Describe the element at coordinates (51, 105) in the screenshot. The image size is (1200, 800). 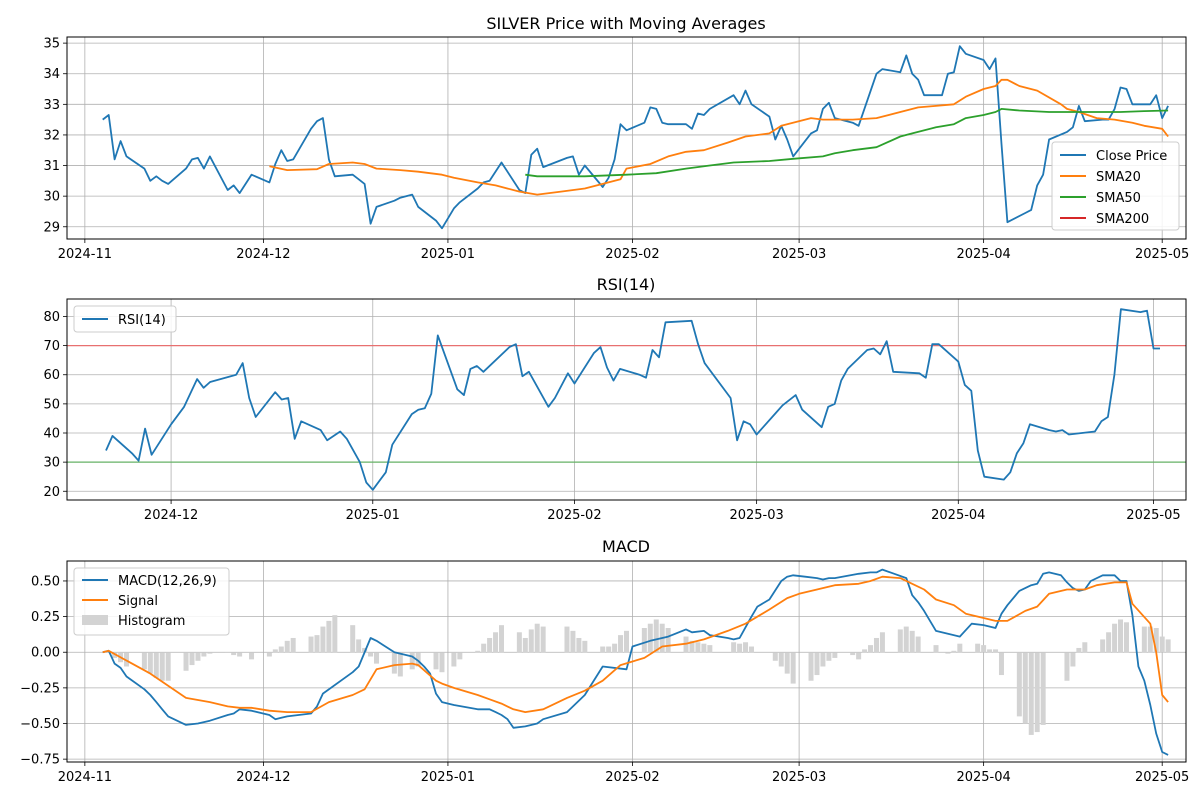
I see `y-tick-label: 33` at that location.